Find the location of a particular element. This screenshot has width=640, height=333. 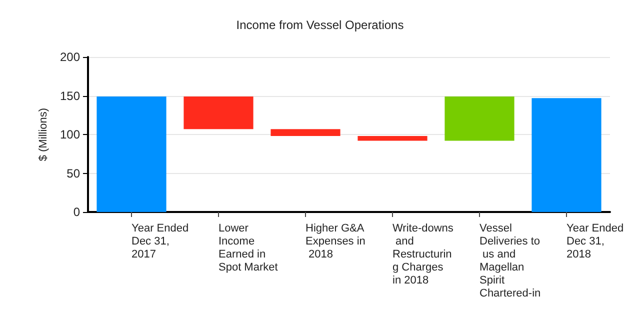

y-tick-label: 200 is located at coordinates (70, 57).